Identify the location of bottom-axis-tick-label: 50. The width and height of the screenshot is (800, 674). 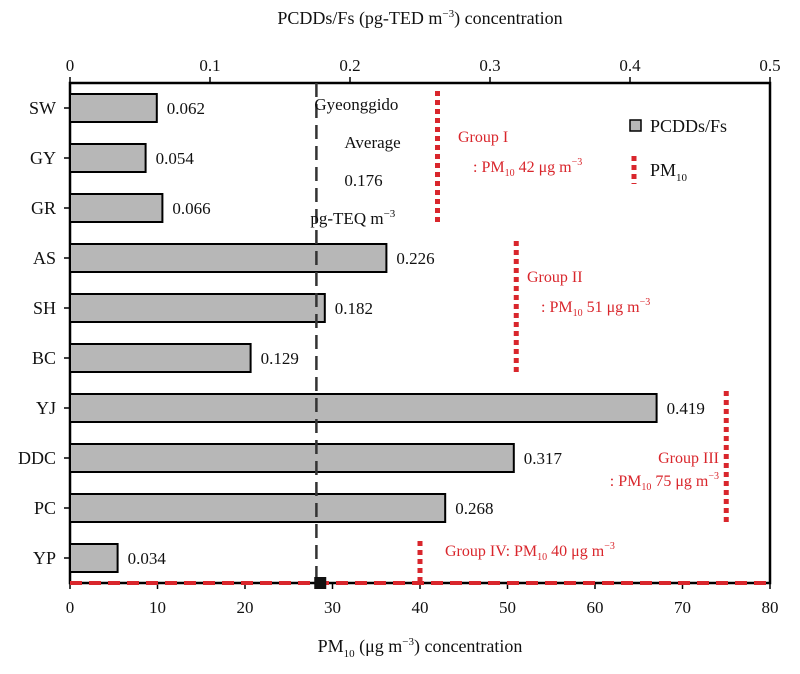
(507, 607).